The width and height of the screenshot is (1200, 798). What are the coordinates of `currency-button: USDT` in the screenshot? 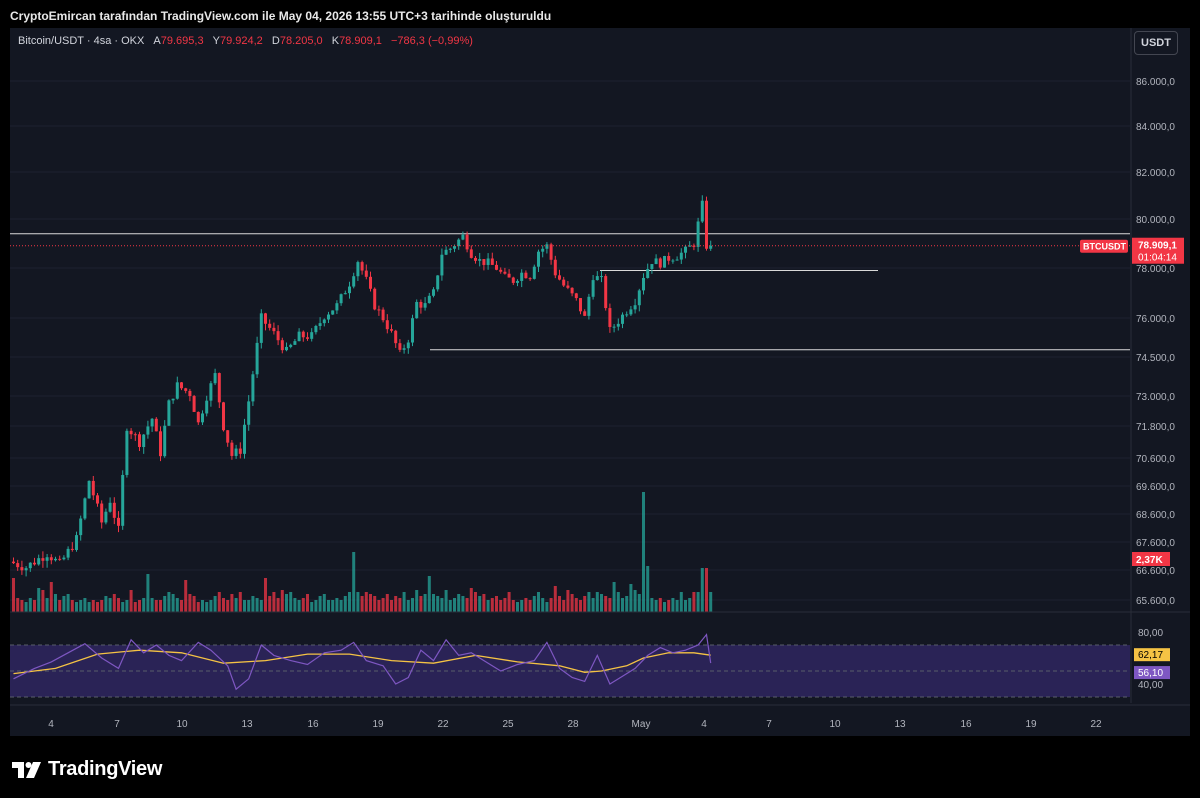 It's located at (1156, 43).